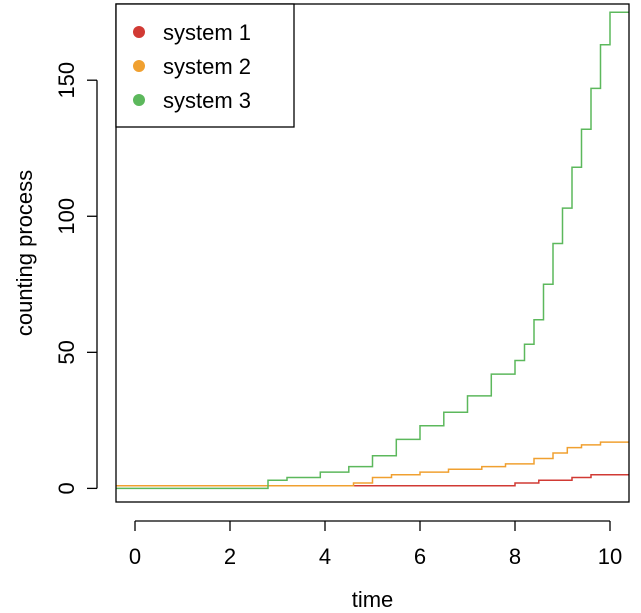 This screenshot has width=641, height=613. Describe the element at coordinates (207, 32) in the screenshot. I see `legend-label: system 1` at that location.